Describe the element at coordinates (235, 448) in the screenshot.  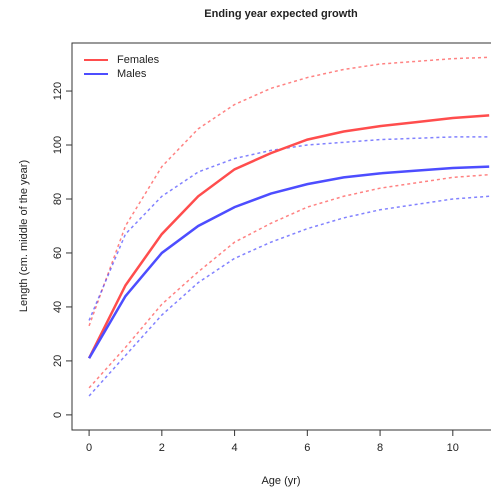
I see `x-tick-label: 4` at that location.